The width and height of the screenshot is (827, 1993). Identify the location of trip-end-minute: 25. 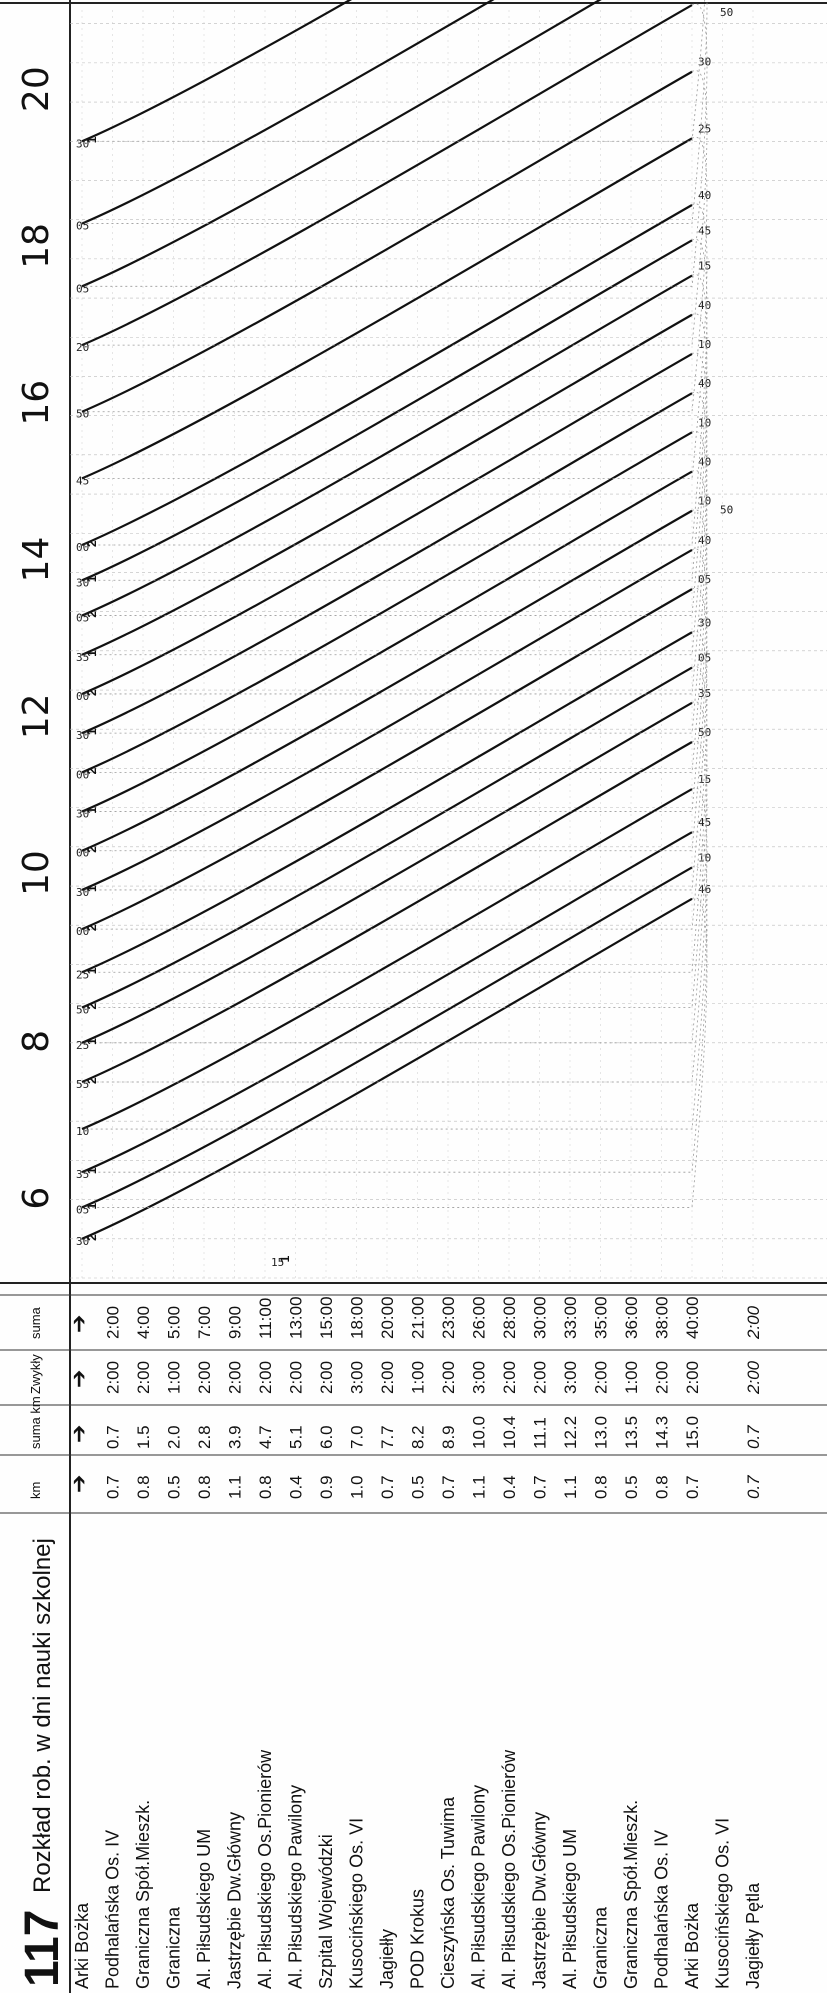
(704, 128).